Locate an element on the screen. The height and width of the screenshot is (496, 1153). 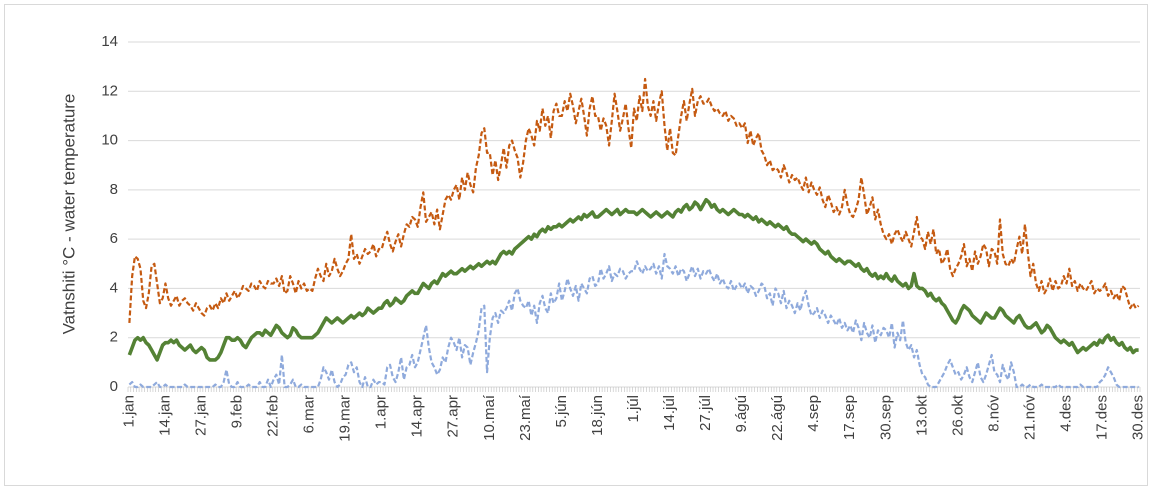
x-tick-label: 9.ágú is located at coordinates (741, 414).